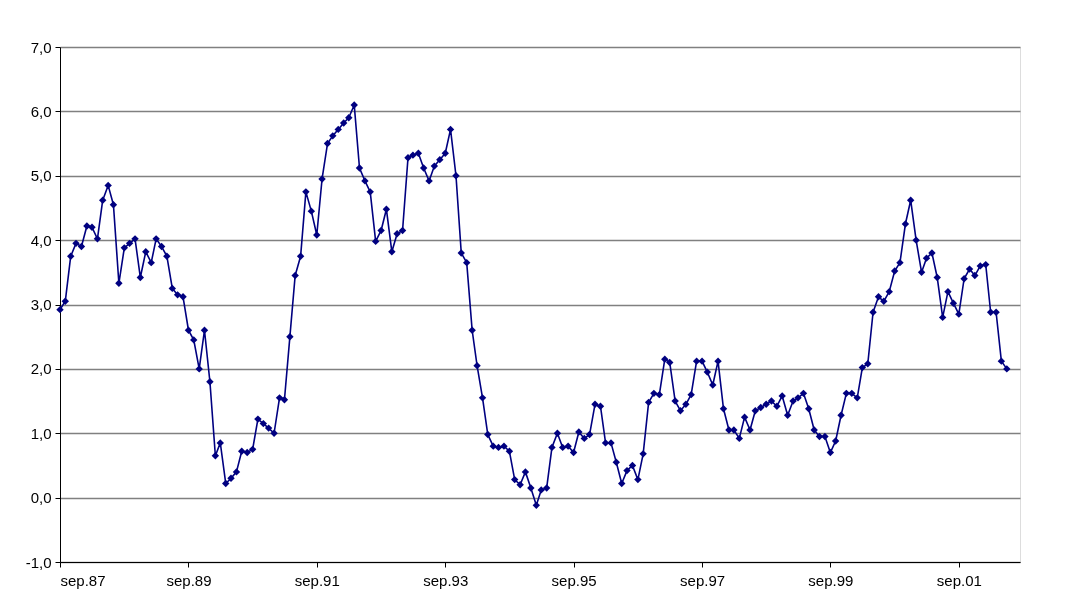  What do you see at coordinates (41, 433) in the screenshot?
I see `y-tick-label: 1,0` at bounding box center [41, 433].